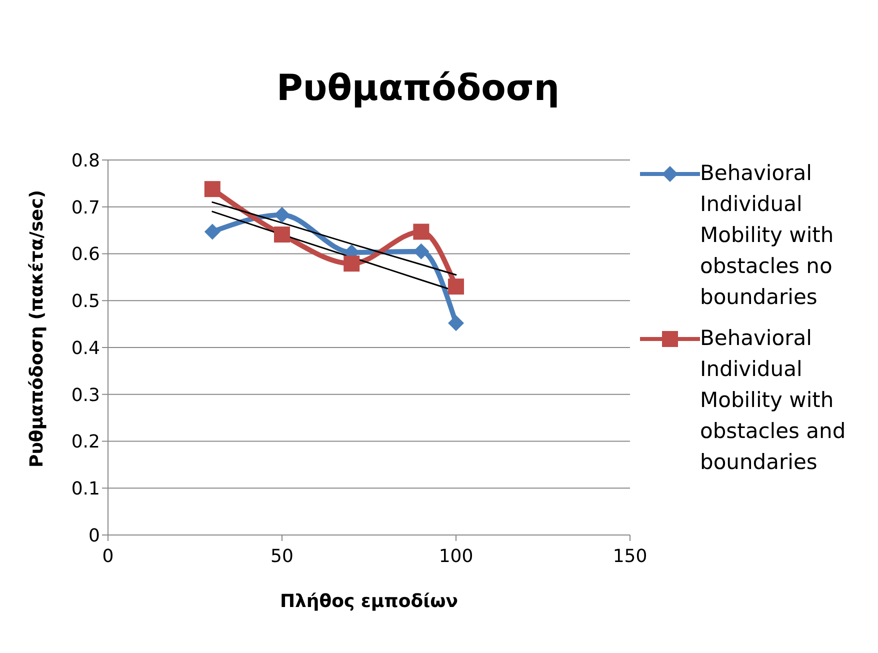 The height and width of the screenshot is (653, 878). I want to click on y-tick-label: 0.1, so click(85, 489).